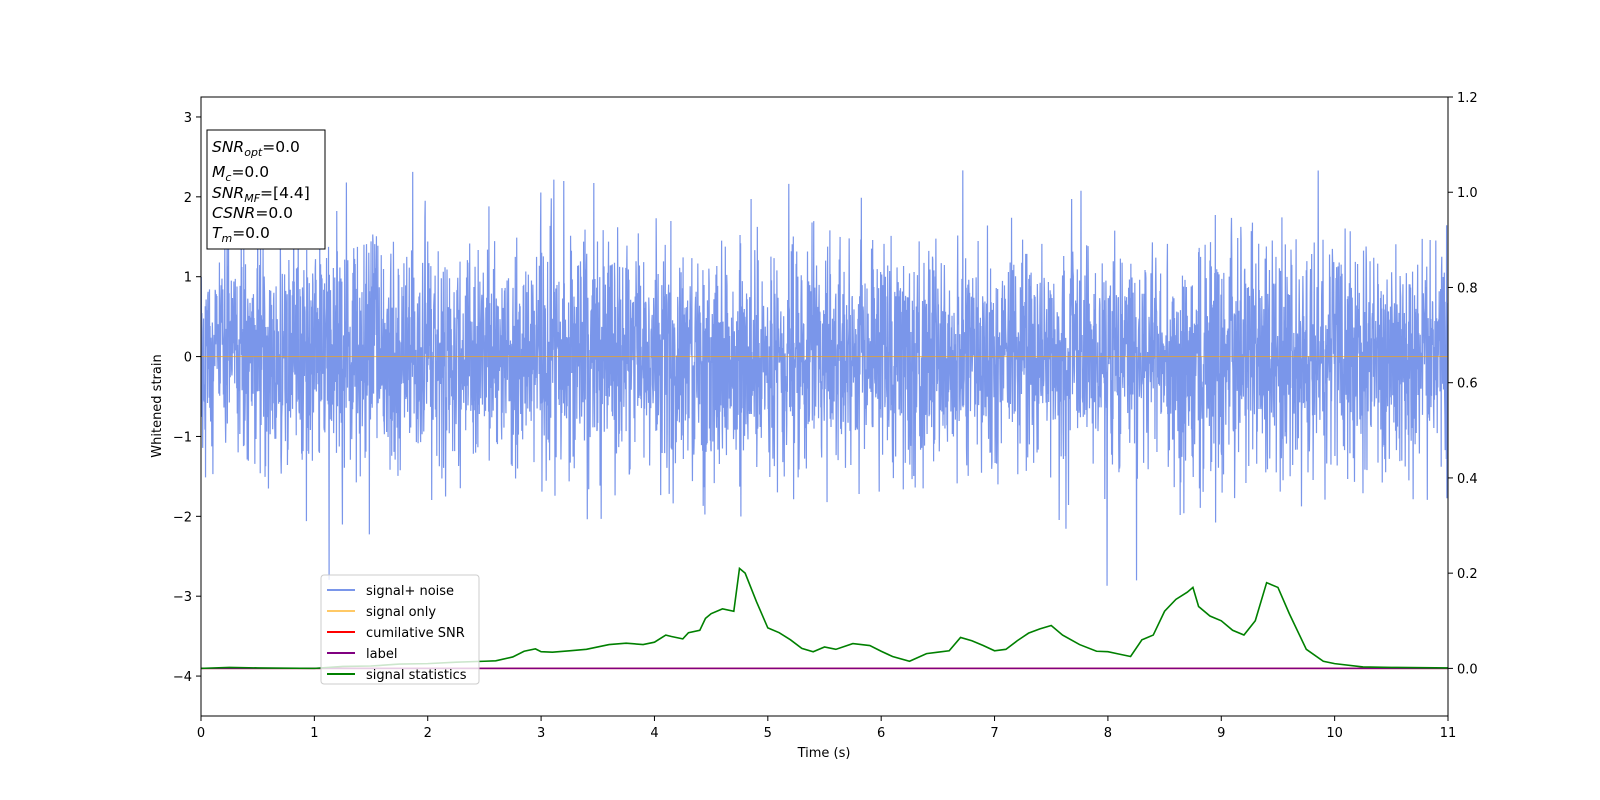 The height and width of the screenshot is (800, 1600). I want to click on signal-statistics-line, so click(824, 618).